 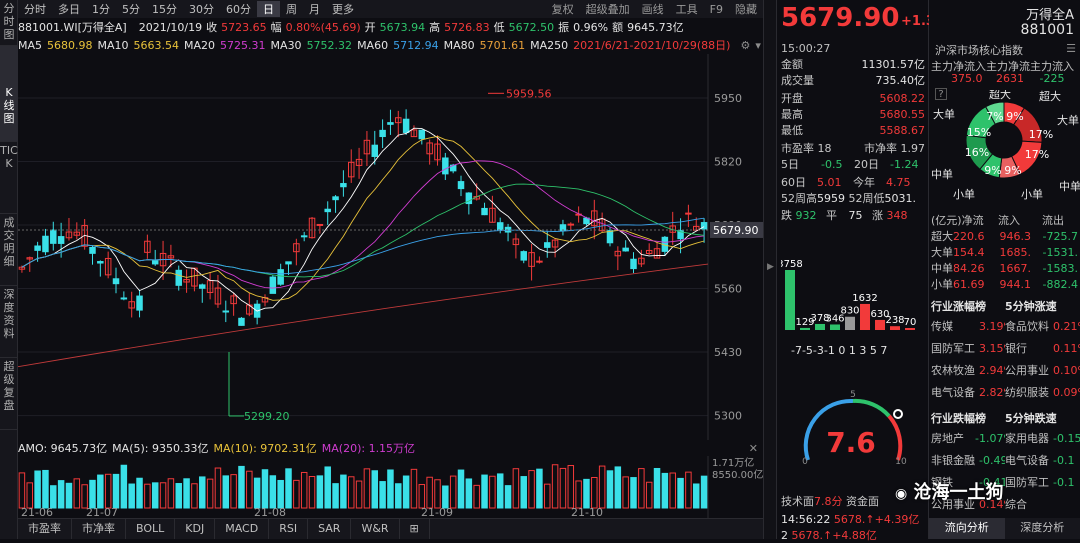 I want to click on ring-category-label: 超大, so click(x=1050, y=96).